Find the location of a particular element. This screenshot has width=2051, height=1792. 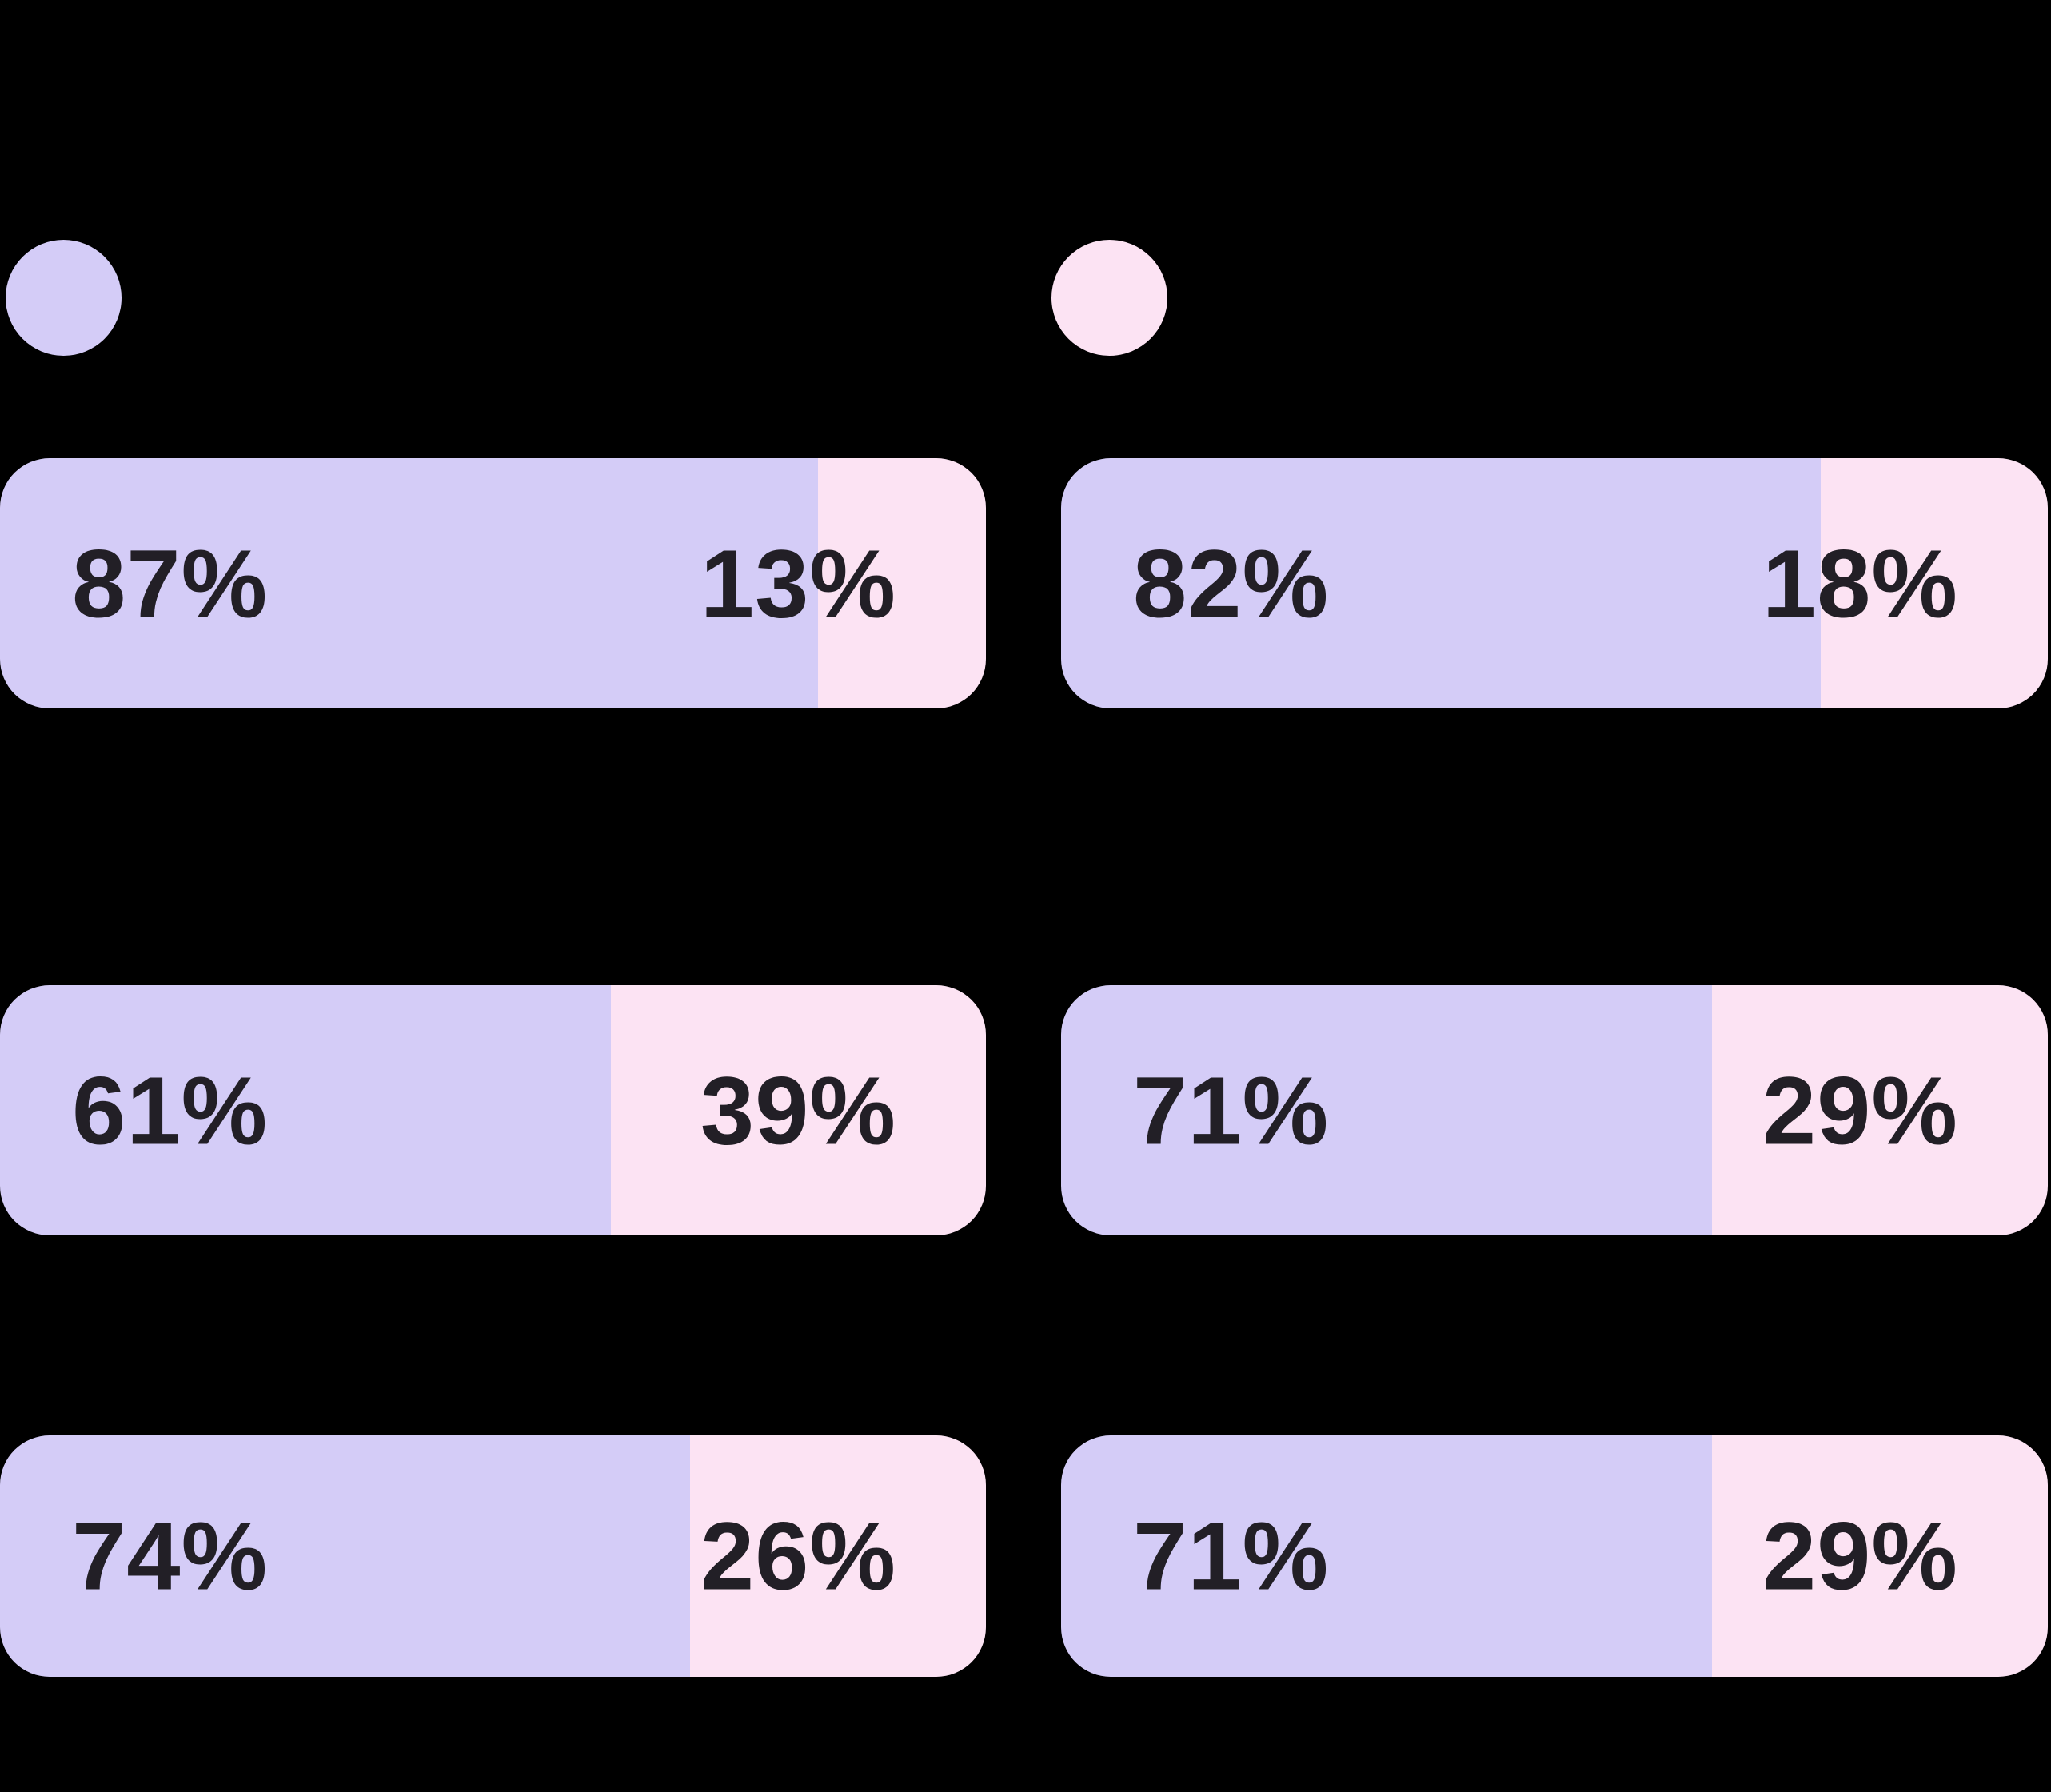

stacked-bar-row1-right: 82% 18% is located at coordinates (1554, 583).